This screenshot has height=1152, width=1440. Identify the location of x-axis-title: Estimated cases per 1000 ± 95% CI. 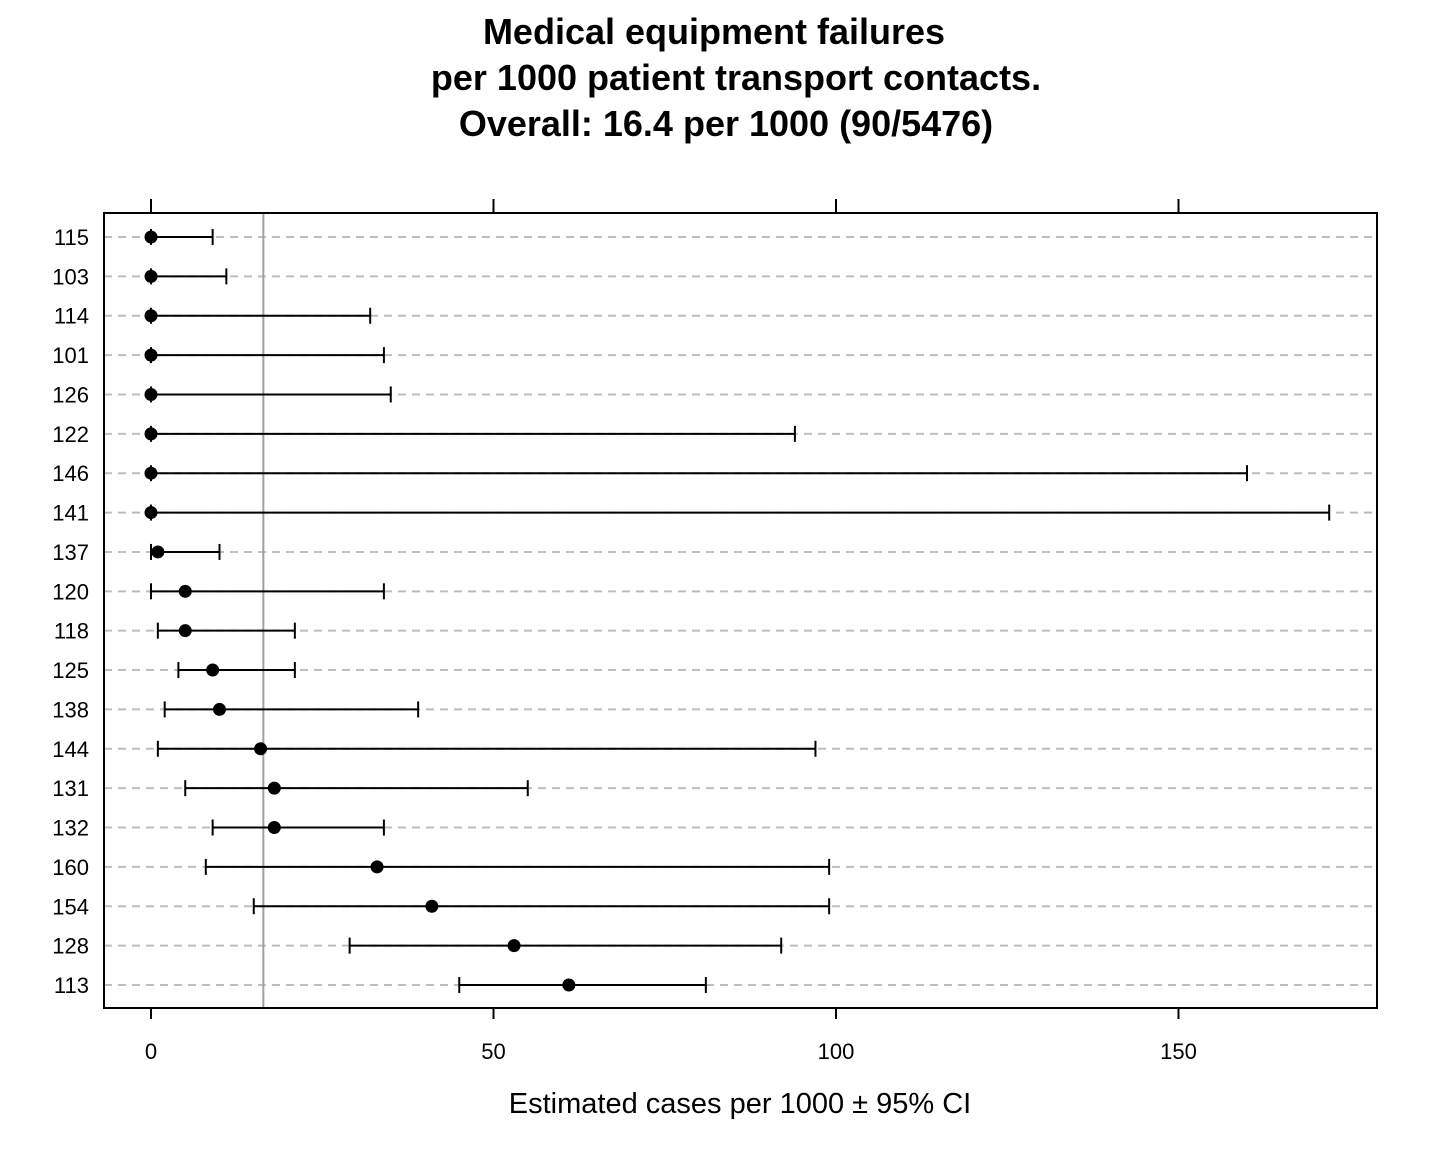
(740, 1104).